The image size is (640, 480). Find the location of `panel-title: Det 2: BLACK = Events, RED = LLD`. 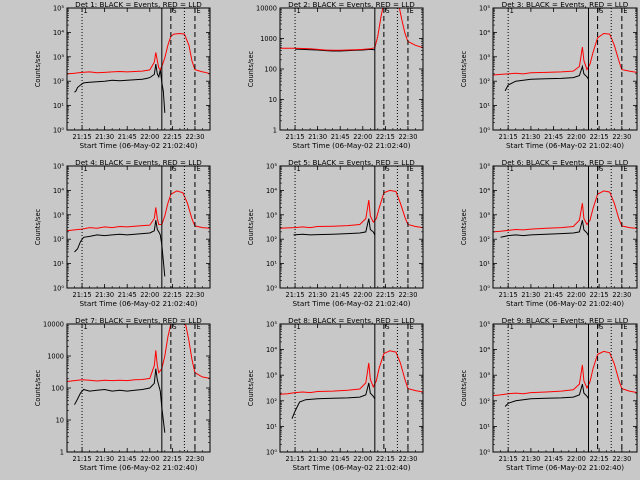

panel-title: Det 2: BLACK = Events, RED = LLD is located at coordinates (351, 4).